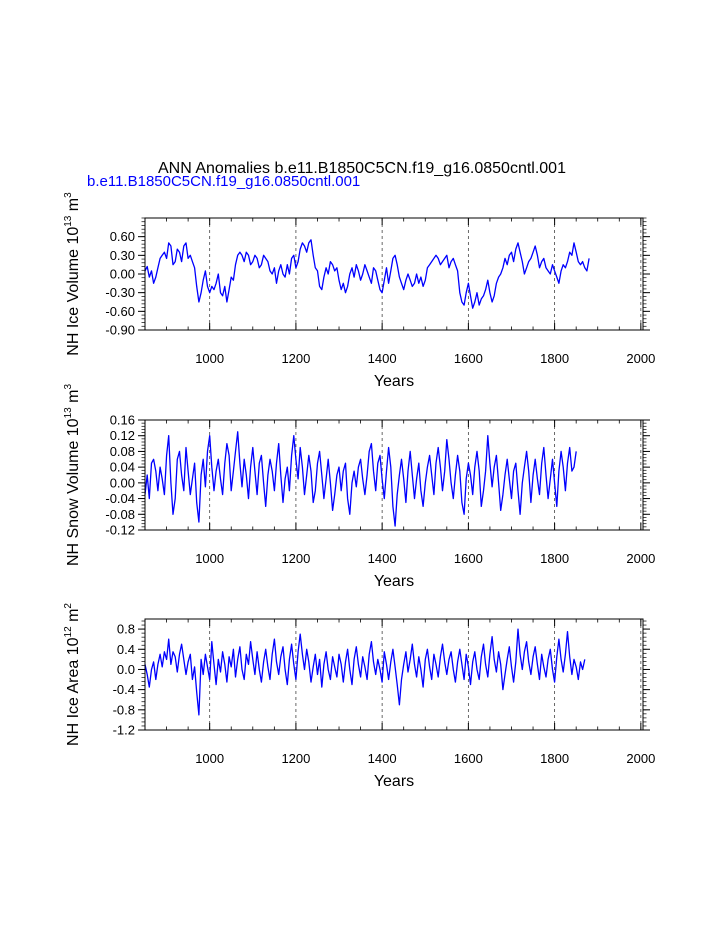  I want to click on y-tick-label: -0.30, so click(120, 292).